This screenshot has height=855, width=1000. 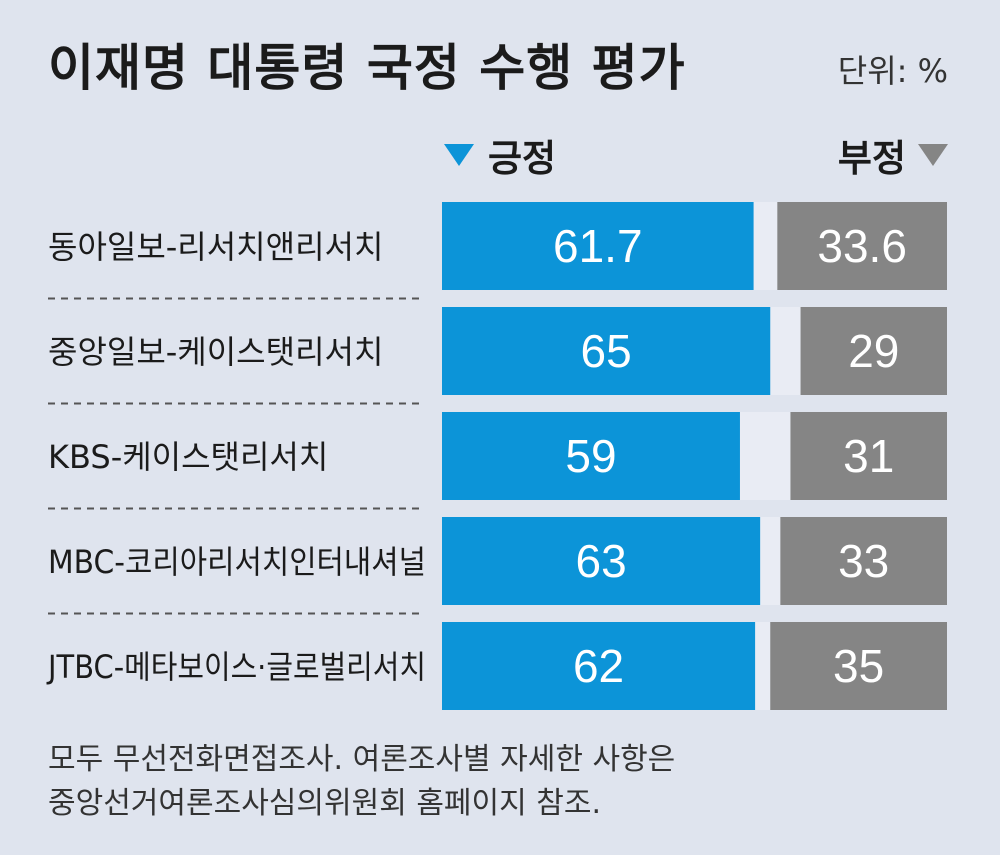 What do you see at coordinates (522, 158) in the screenshot?
I see `legend-positive-label: 긍정` at bounding box center [522, 158].